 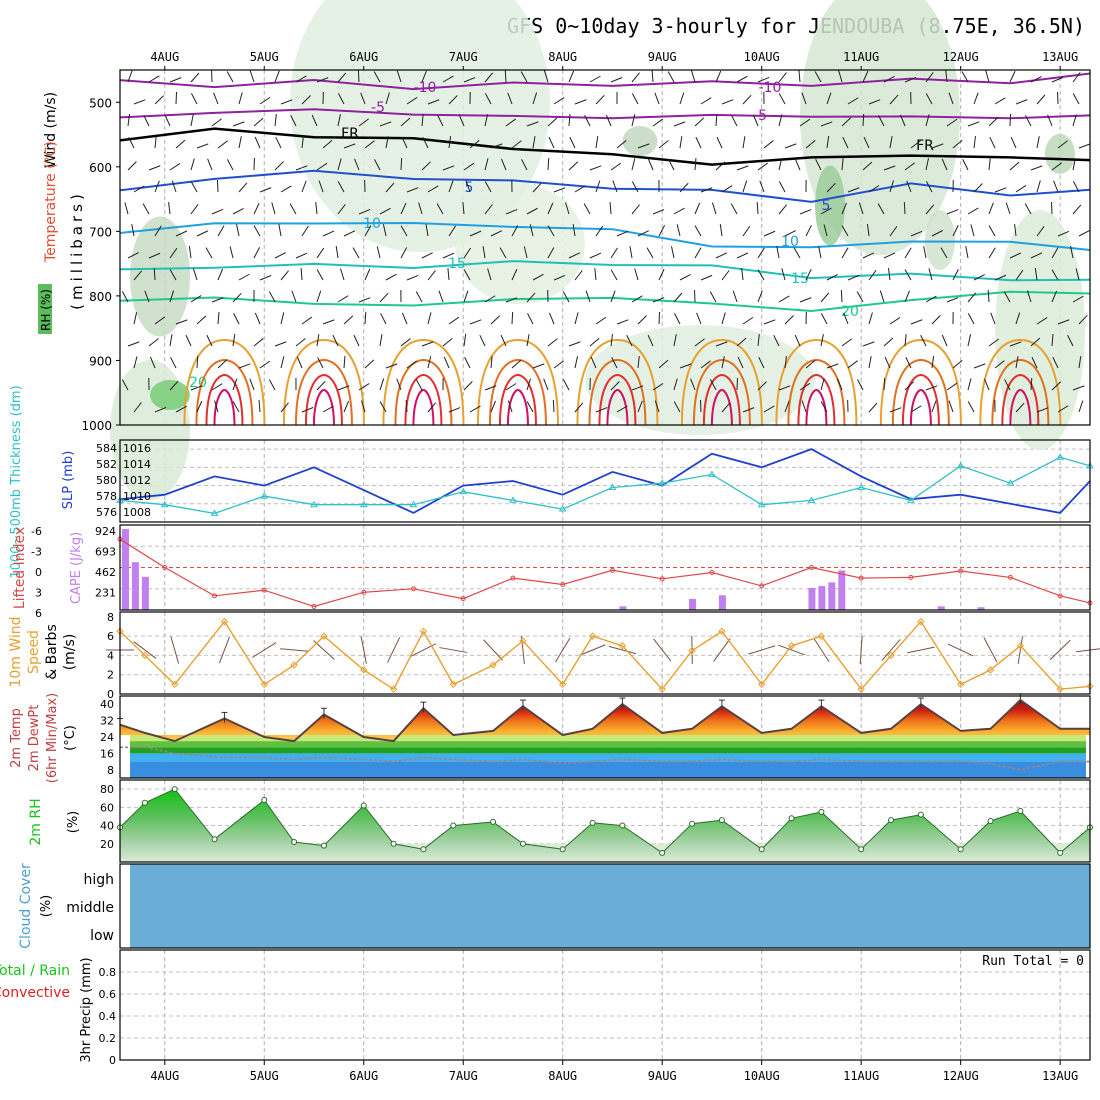 I want to click on temp-tick-label: 40, so click(x=107, y=704).